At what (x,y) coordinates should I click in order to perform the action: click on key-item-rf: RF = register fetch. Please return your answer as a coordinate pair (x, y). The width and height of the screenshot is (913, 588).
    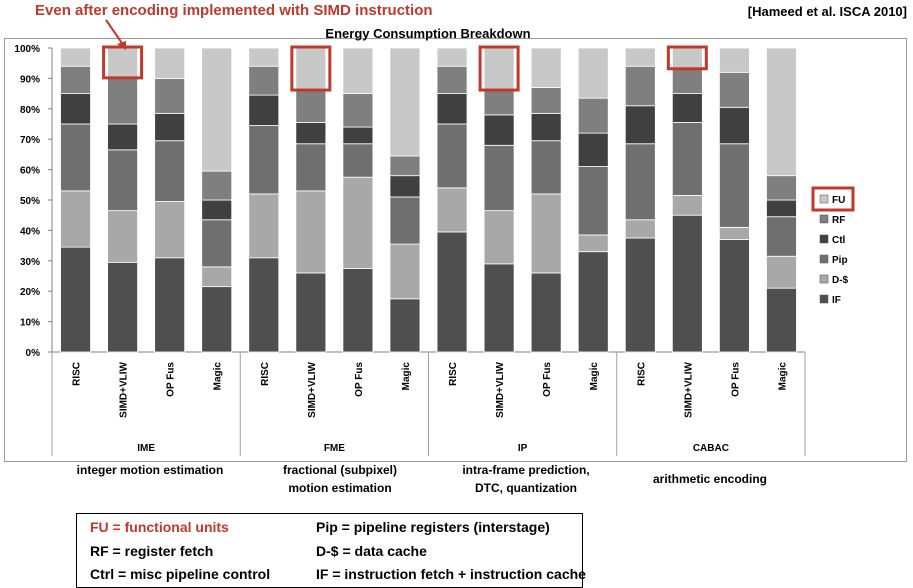
    Looking at the image, I should click on (152, 551).